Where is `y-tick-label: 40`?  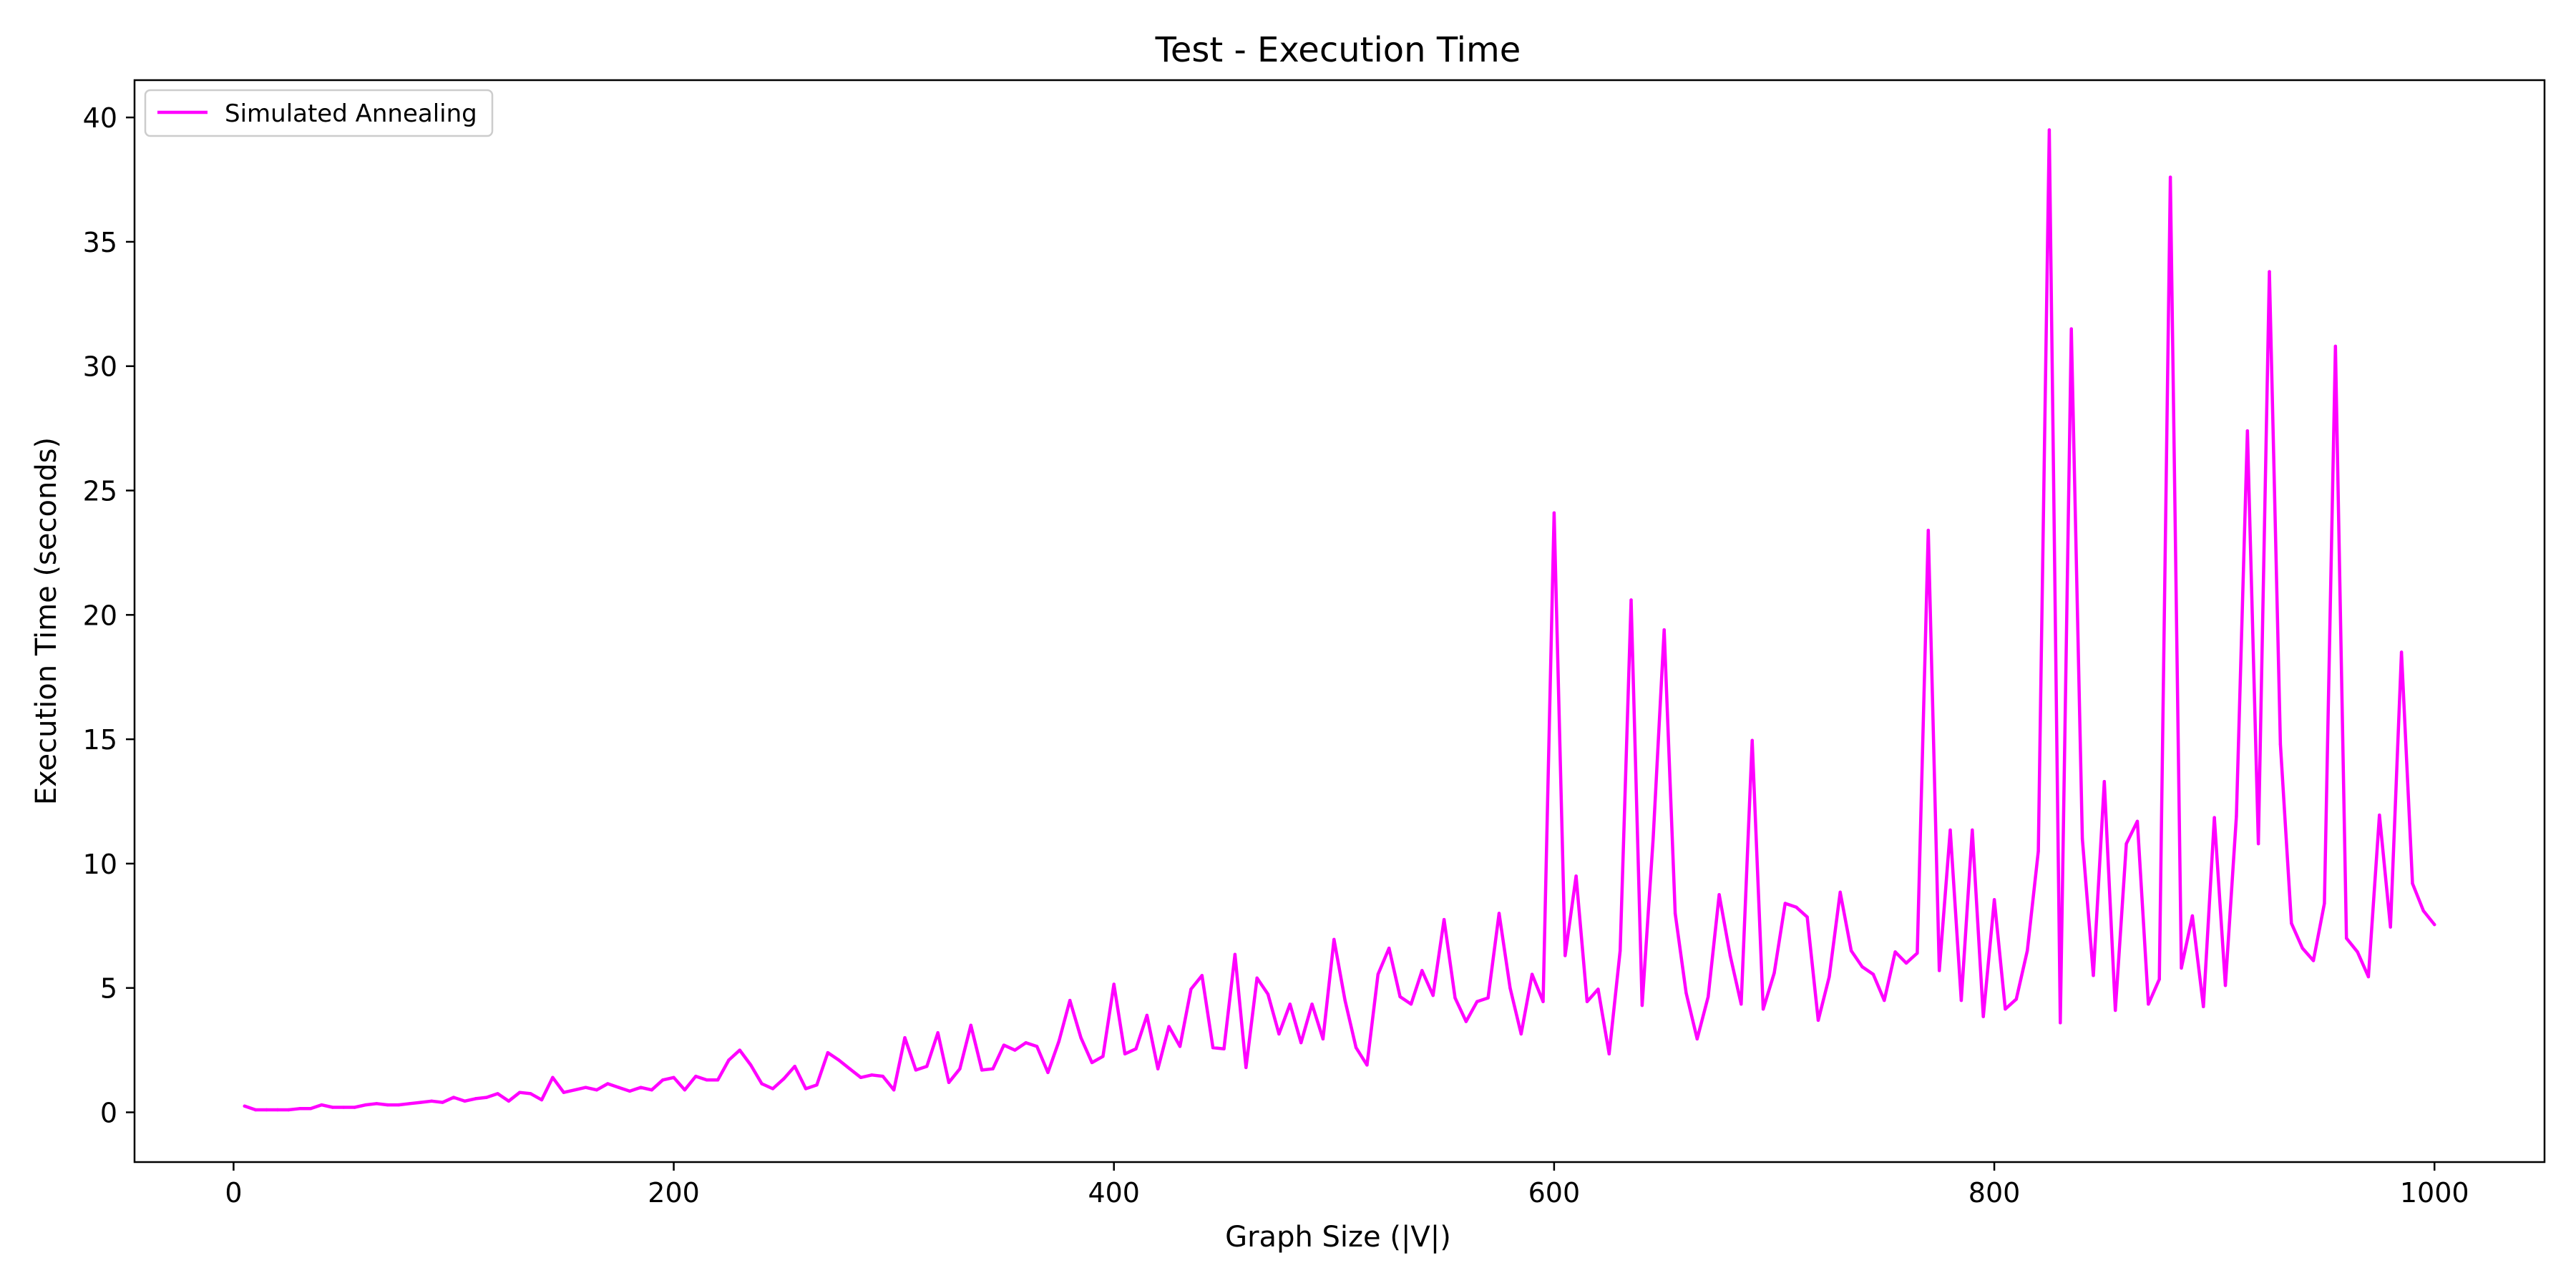 y-tick-label: 40 is located at coordinates (100, 118).